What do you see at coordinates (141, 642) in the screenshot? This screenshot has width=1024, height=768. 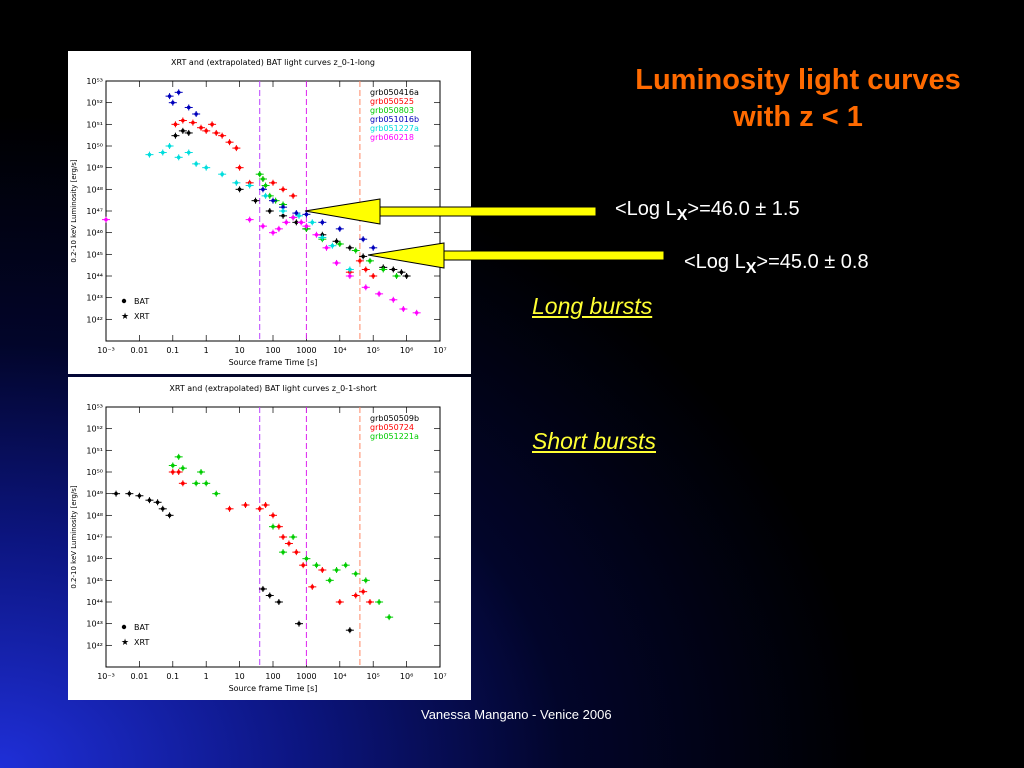 I see `short-legend-xrt: XRT` at bounding box center [141, 642].